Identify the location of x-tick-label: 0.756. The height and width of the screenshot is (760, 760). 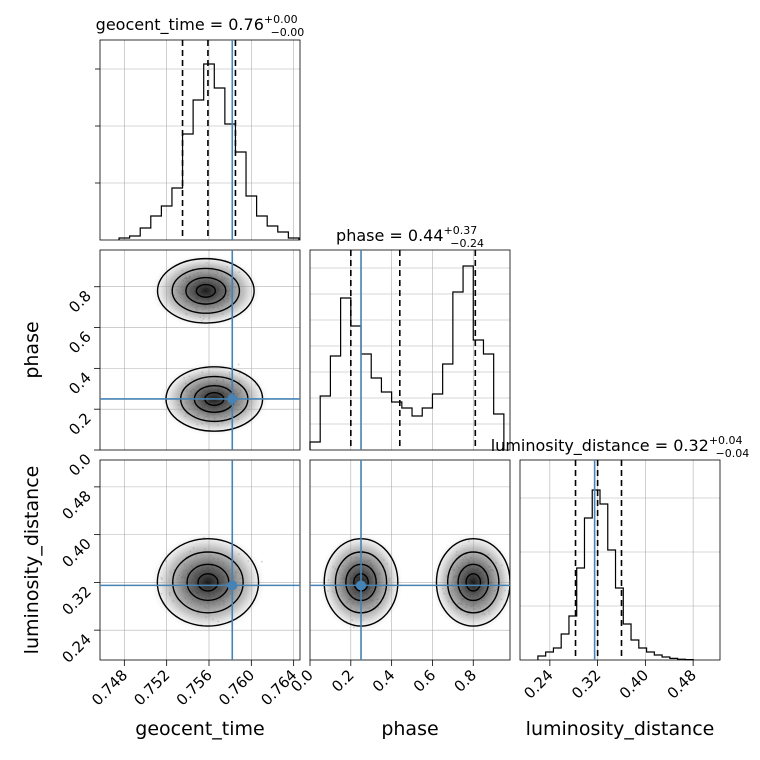
(194, 687).